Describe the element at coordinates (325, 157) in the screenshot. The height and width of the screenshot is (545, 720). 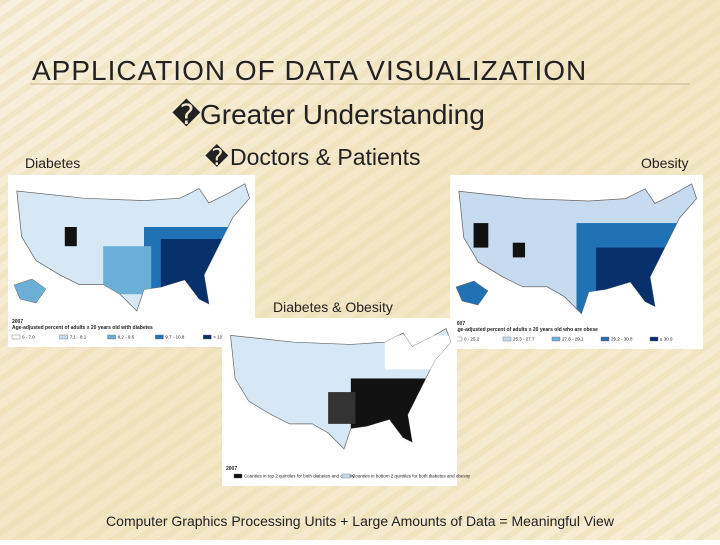
I see `bullet-text: Doctors & Patients` at that location.